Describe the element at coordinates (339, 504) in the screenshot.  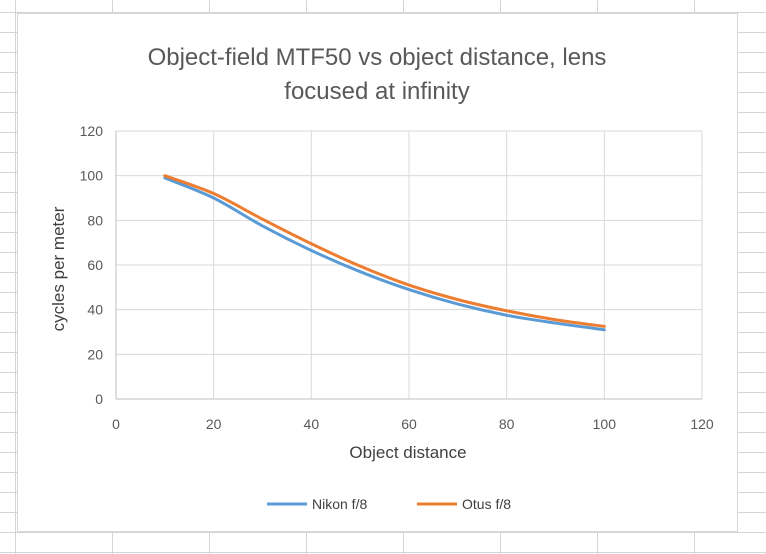
I see `legend-label-1: Nikon f/8` at that location.